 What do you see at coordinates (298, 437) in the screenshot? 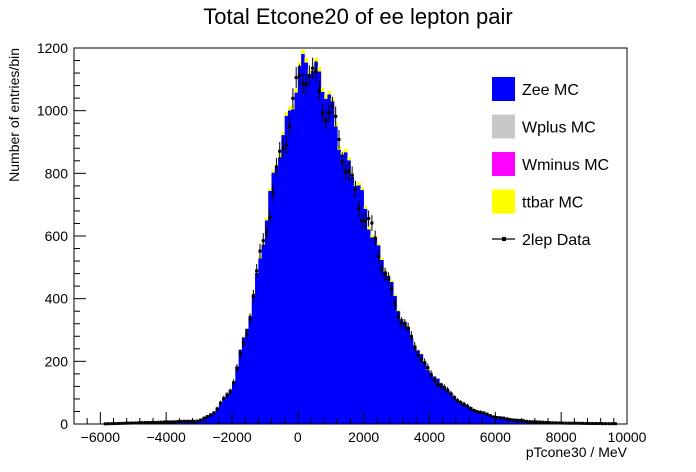
I see `x-tick-label: 0` at bounding box center [298, 437].